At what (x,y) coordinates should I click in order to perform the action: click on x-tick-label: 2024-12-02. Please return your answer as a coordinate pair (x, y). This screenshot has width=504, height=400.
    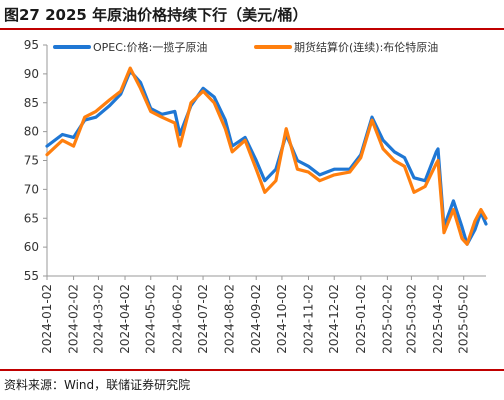
    Looking at the image, I should click on (334, 319).